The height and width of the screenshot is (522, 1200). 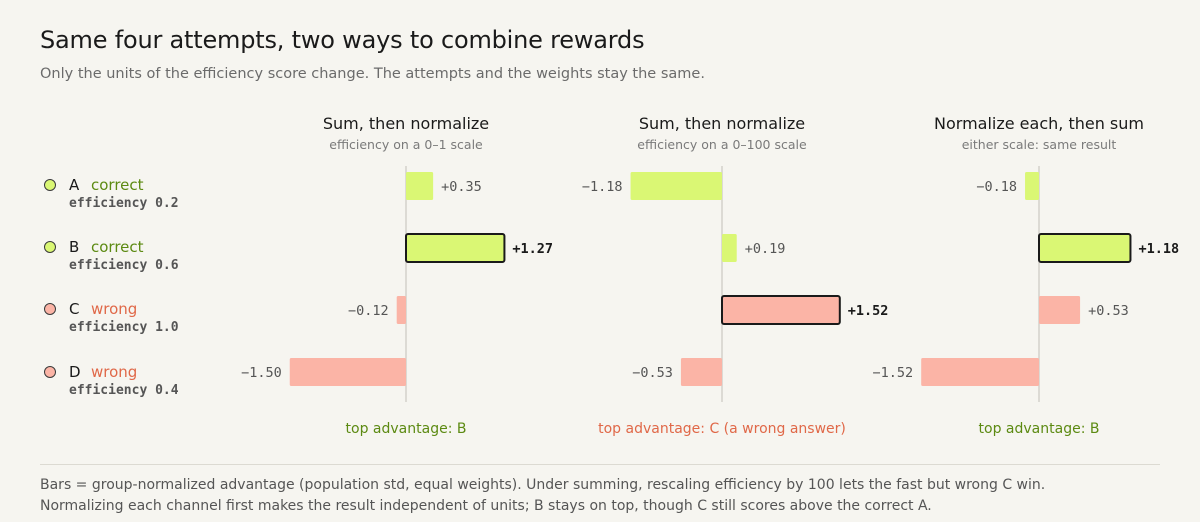 I want to click on footer-divider, so click(x=600, y=464).